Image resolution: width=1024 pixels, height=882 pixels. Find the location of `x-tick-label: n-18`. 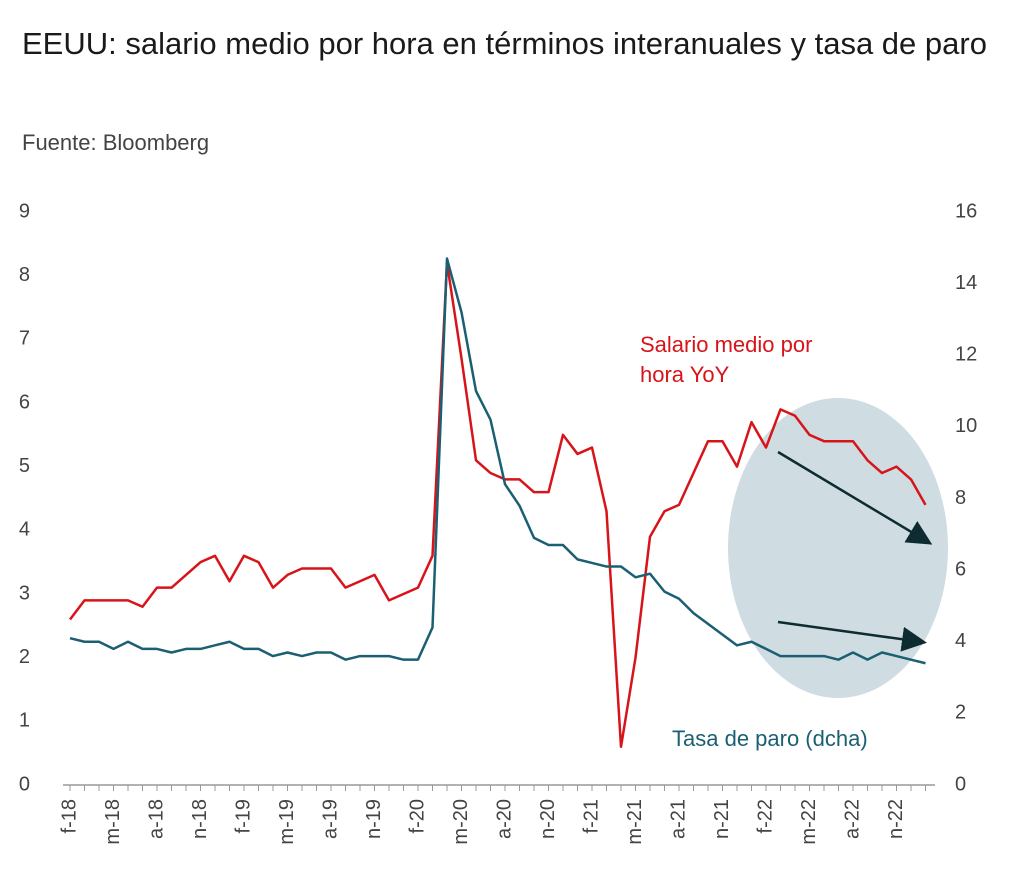

x-tick-label: n-18 is located at coordinates (200, 819).